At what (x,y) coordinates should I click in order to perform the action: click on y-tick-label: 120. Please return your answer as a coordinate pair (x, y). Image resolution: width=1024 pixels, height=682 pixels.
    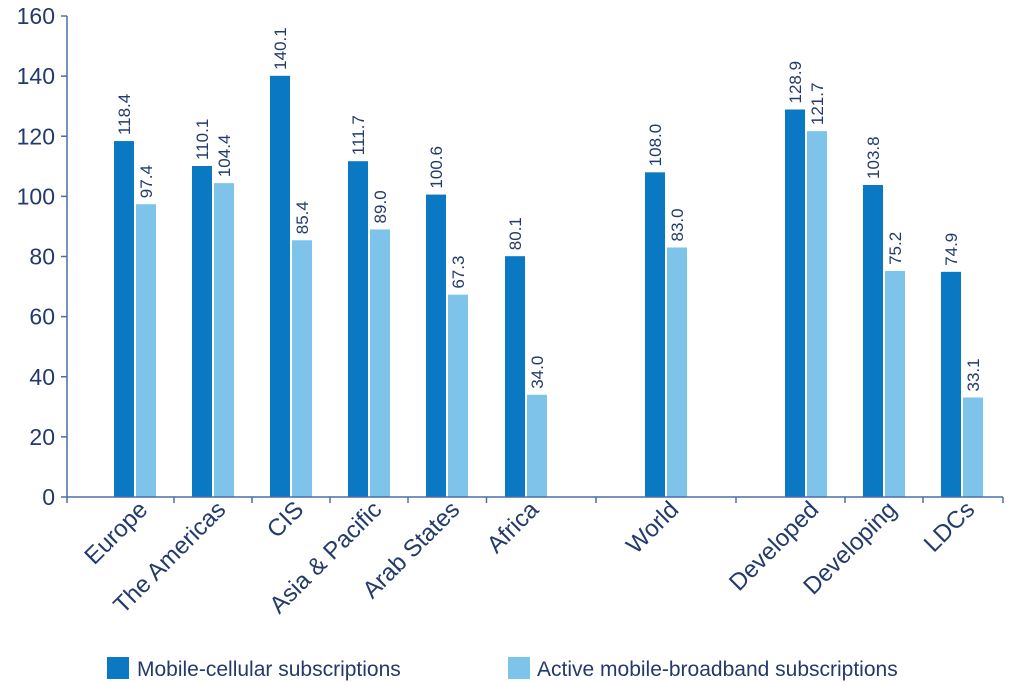
    Looking at the image, I should click on (36, 136).